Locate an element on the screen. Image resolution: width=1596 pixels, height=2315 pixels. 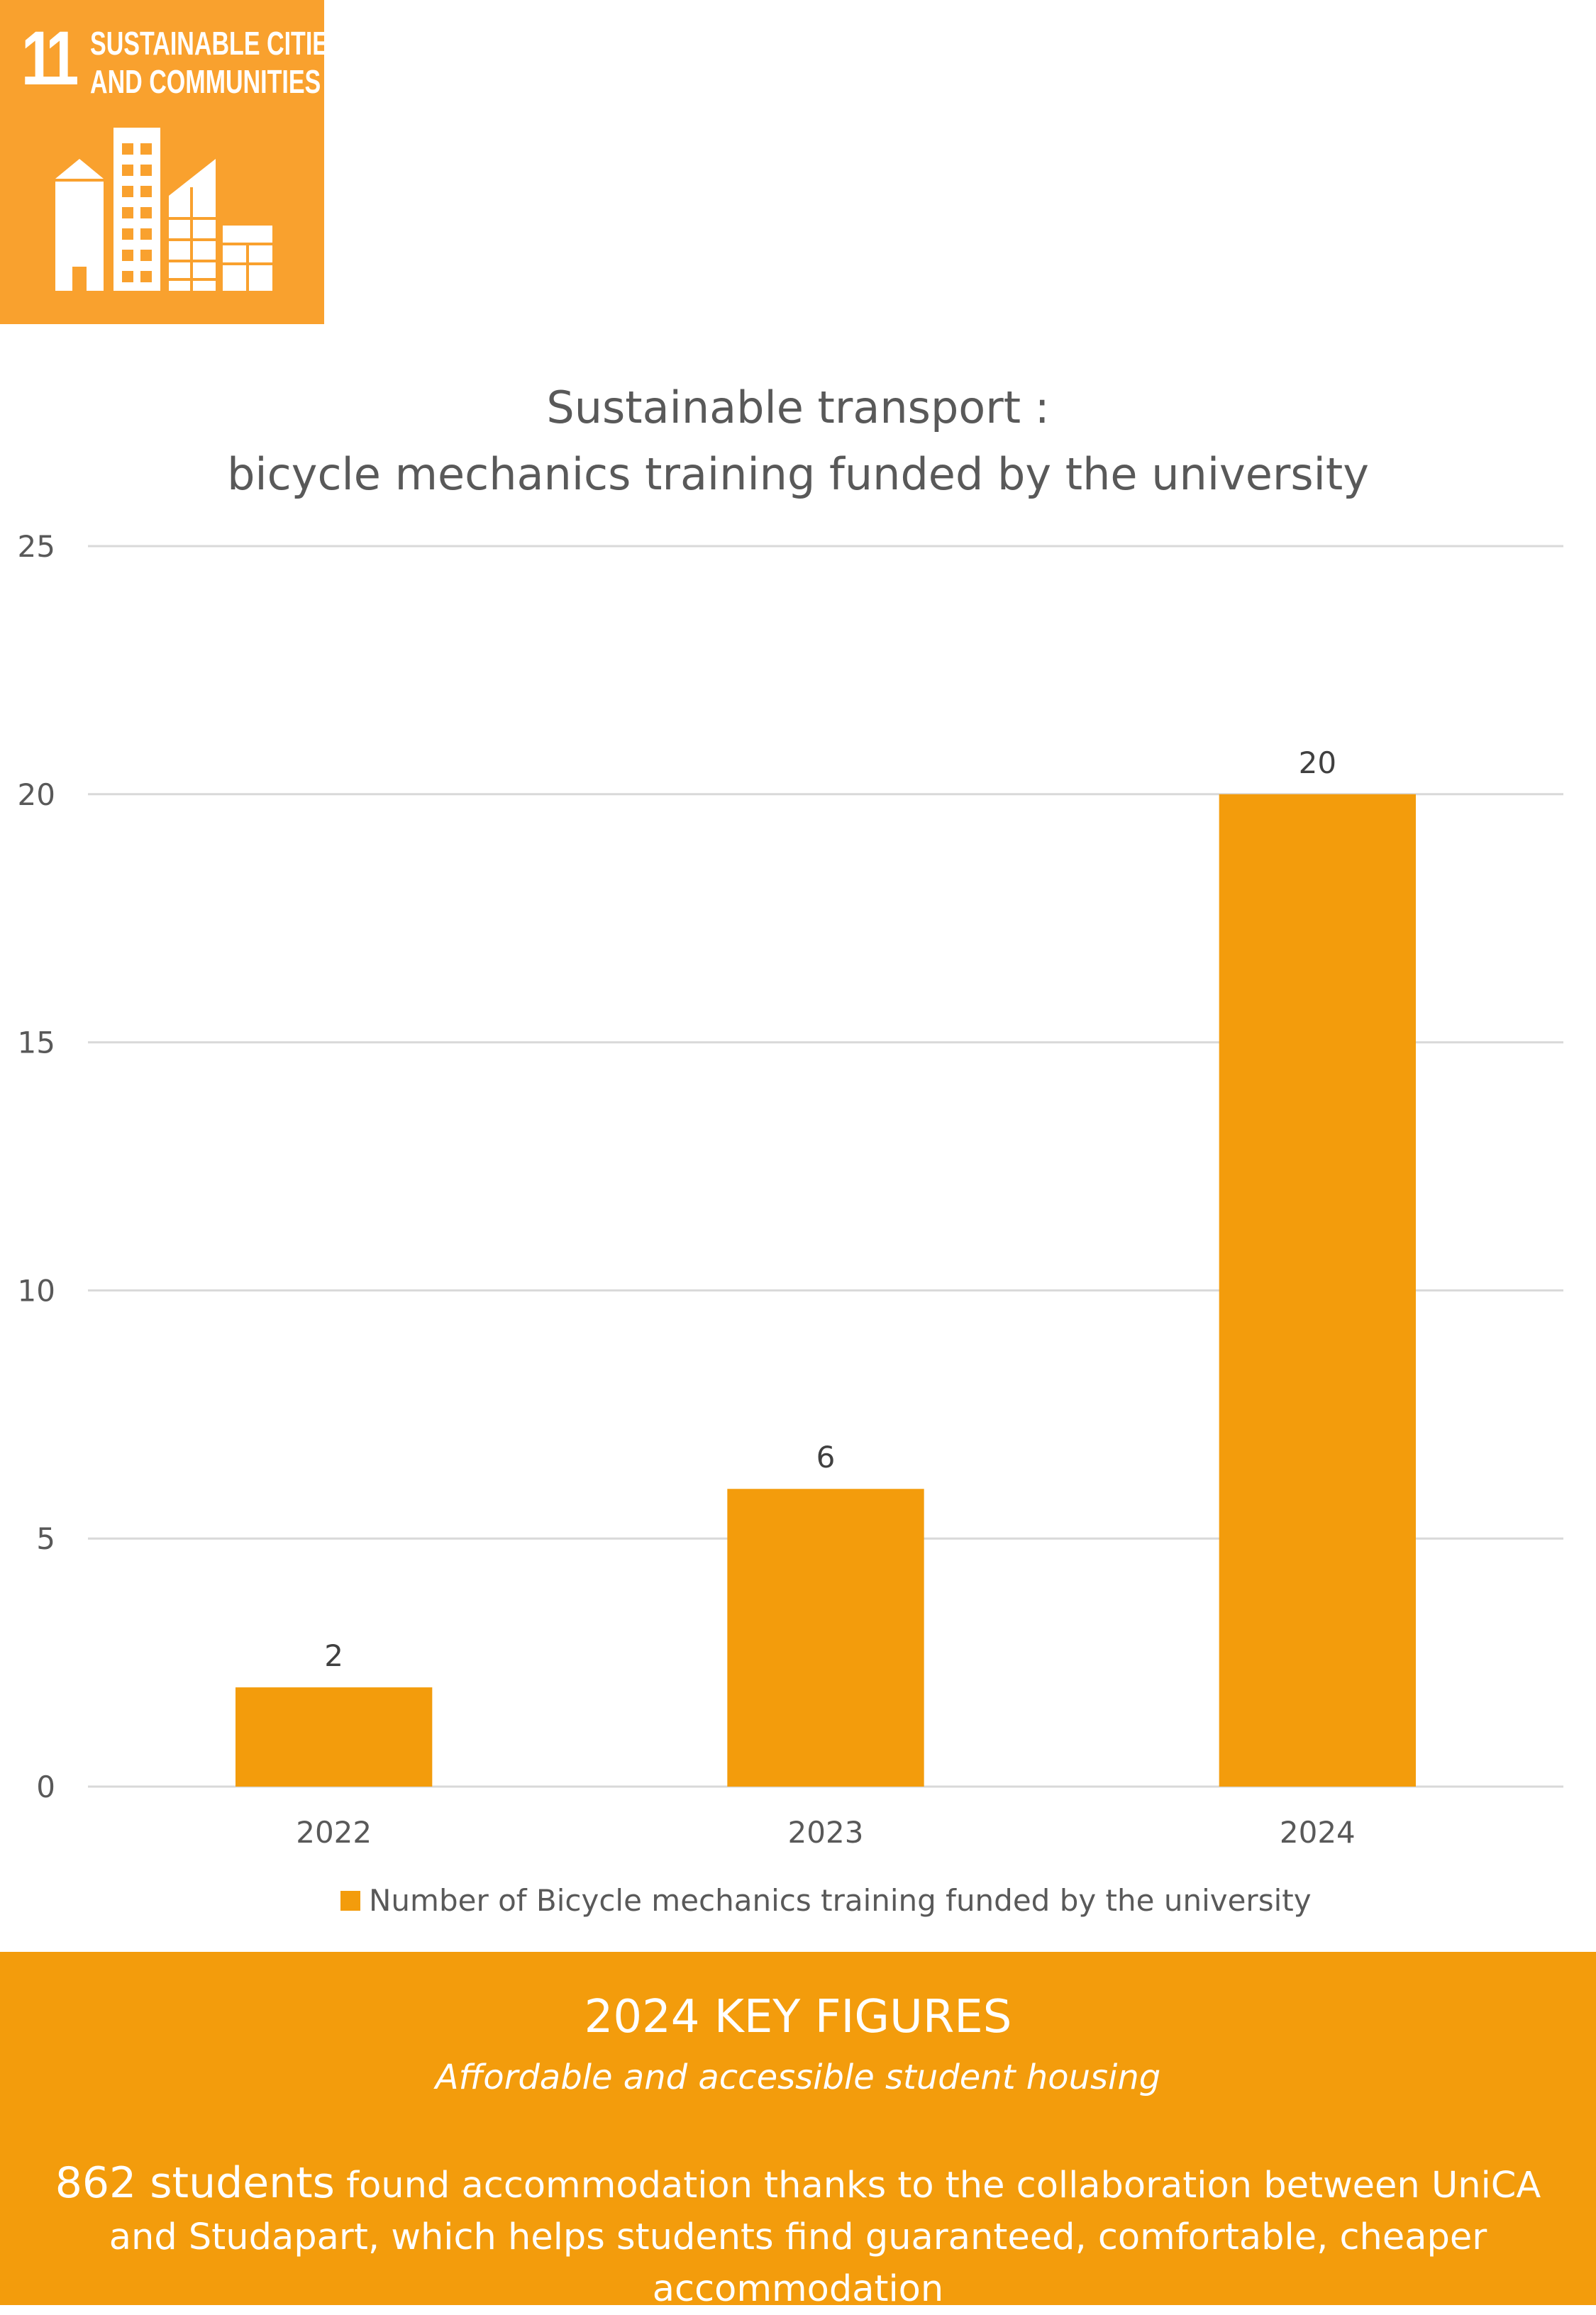
key-figure-highlight: 862 students is located at coordinates (195, 2183).